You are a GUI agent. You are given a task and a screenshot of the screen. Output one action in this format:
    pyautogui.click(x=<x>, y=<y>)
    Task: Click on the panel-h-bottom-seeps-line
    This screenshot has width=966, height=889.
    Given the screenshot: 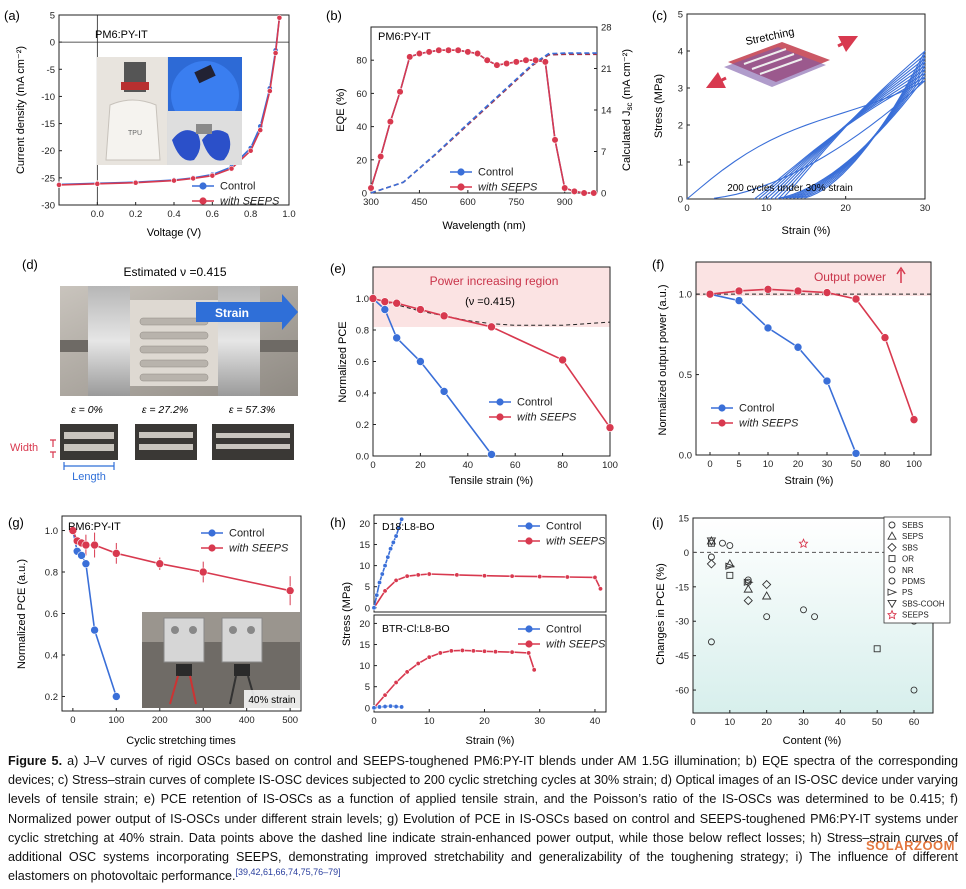 What is the action you would take?
    pyautogui.click(x=454, y=679)
    